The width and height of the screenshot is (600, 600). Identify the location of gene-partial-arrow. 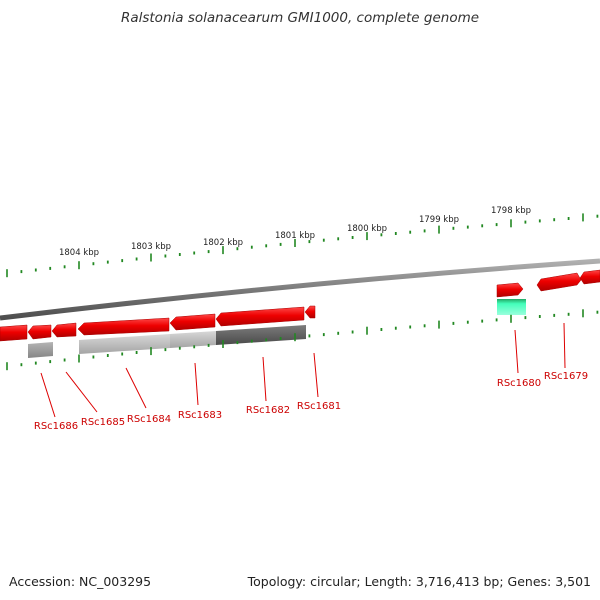
(589, 277).